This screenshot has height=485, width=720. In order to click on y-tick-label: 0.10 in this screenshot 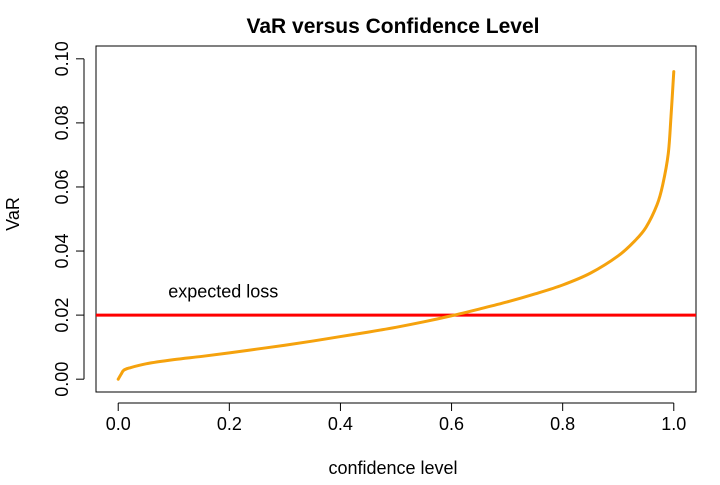, I will do `click(62, 58)`.